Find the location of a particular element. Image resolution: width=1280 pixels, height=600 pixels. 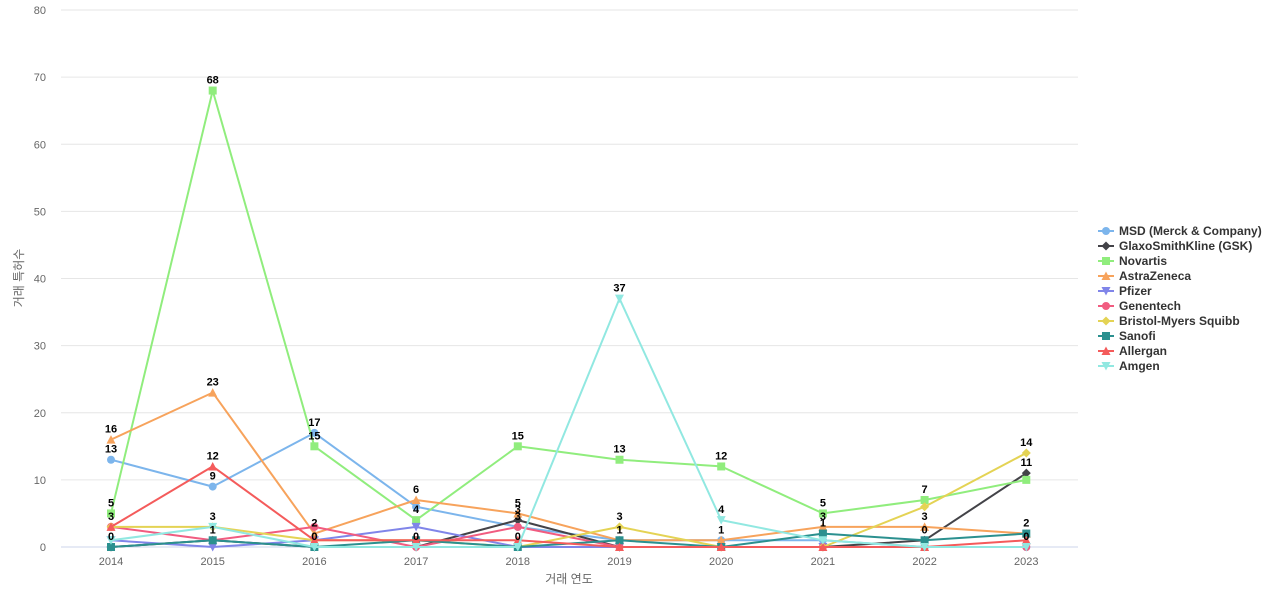

legend-label: Allergan is located at coordinates (1143, 351).